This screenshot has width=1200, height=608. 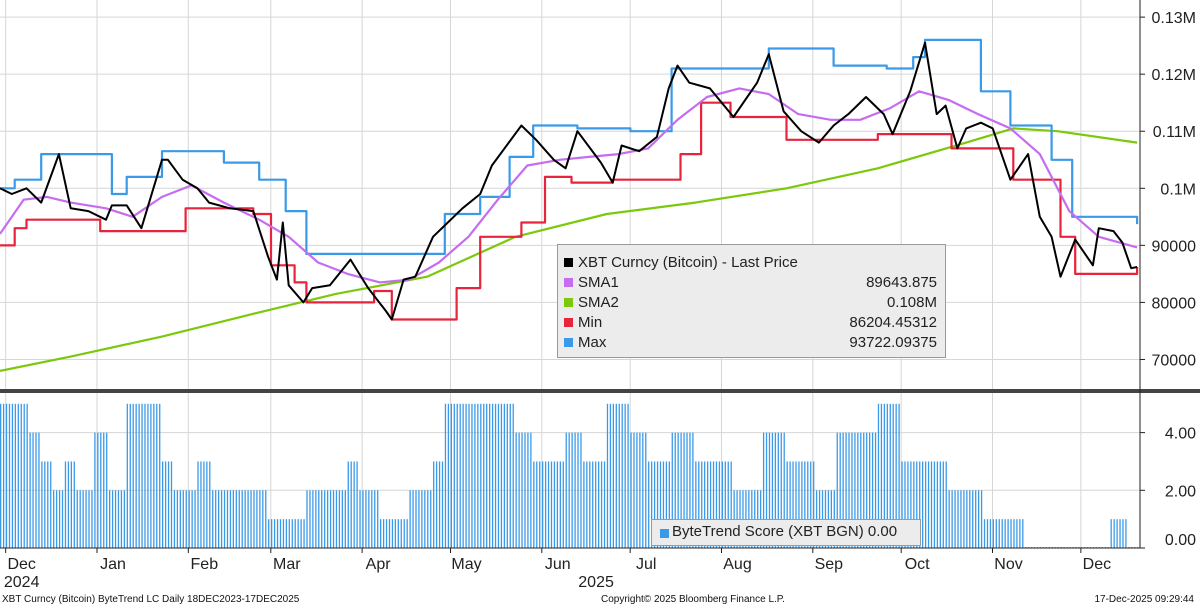 What do you see at coordinates (598, 282) in the screenshot?
I see `legend-name-sma1: SMA1` at bounding box center [598, 282].